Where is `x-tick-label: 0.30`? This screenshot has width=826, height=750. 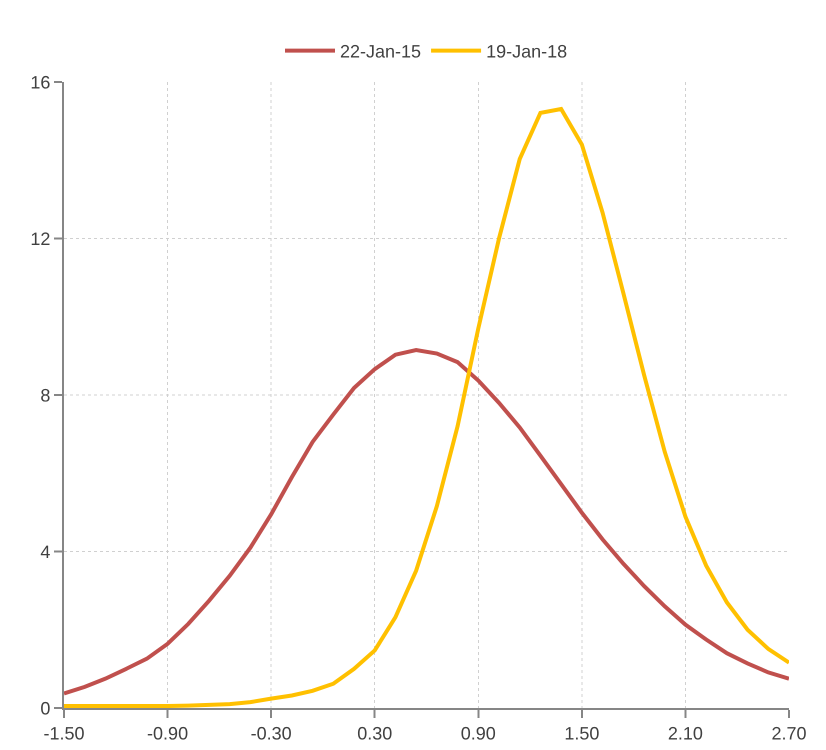
x-tick-label: 0.30 is located at coordinates (374, 734).